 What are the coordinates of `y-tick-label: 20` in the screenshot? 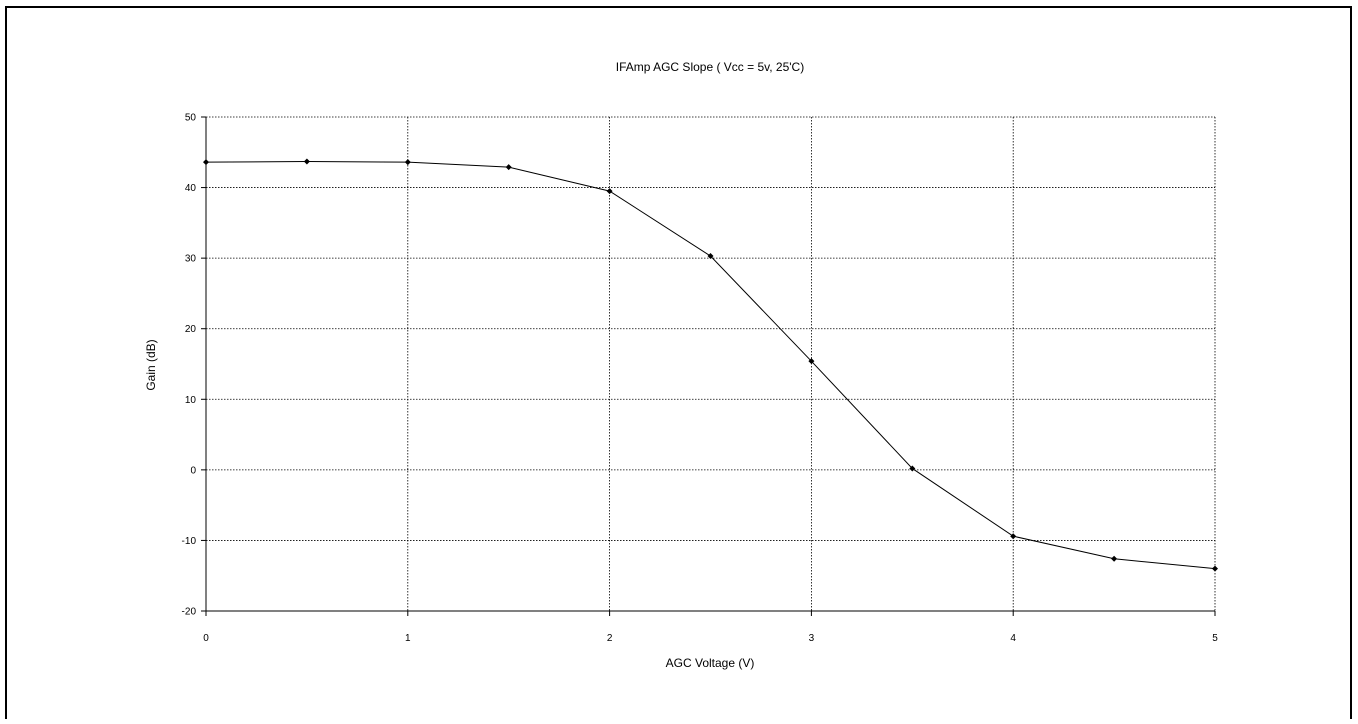 It's located at (191, 329).